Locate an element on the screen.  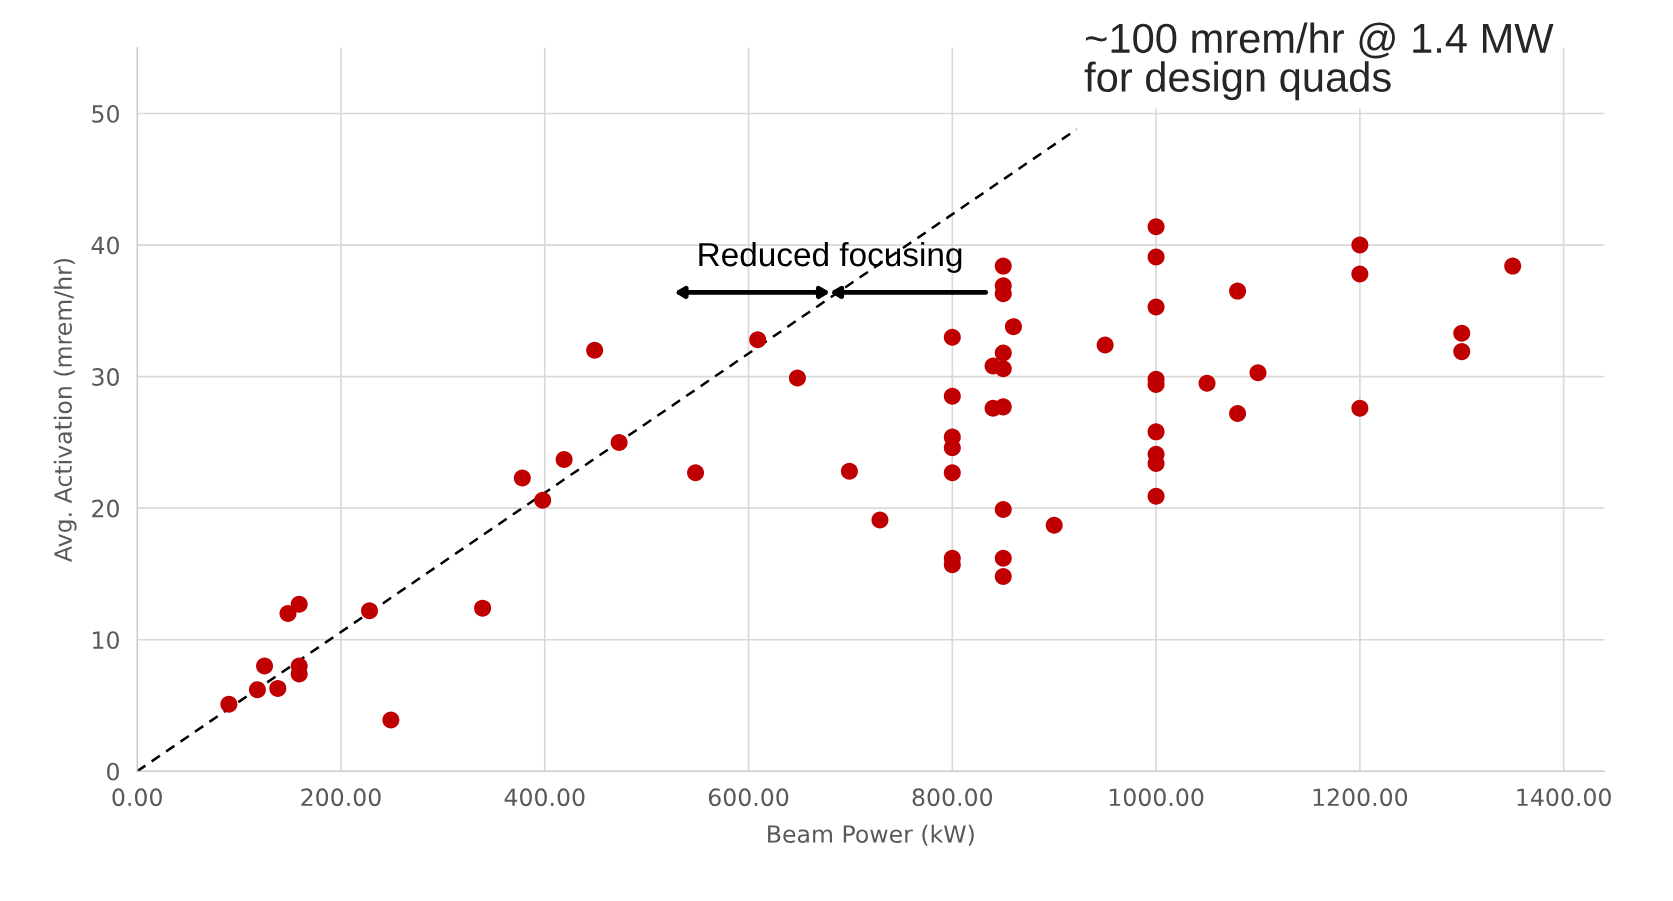
annotation: Reduced focusing is located at coordinates (830, 257).